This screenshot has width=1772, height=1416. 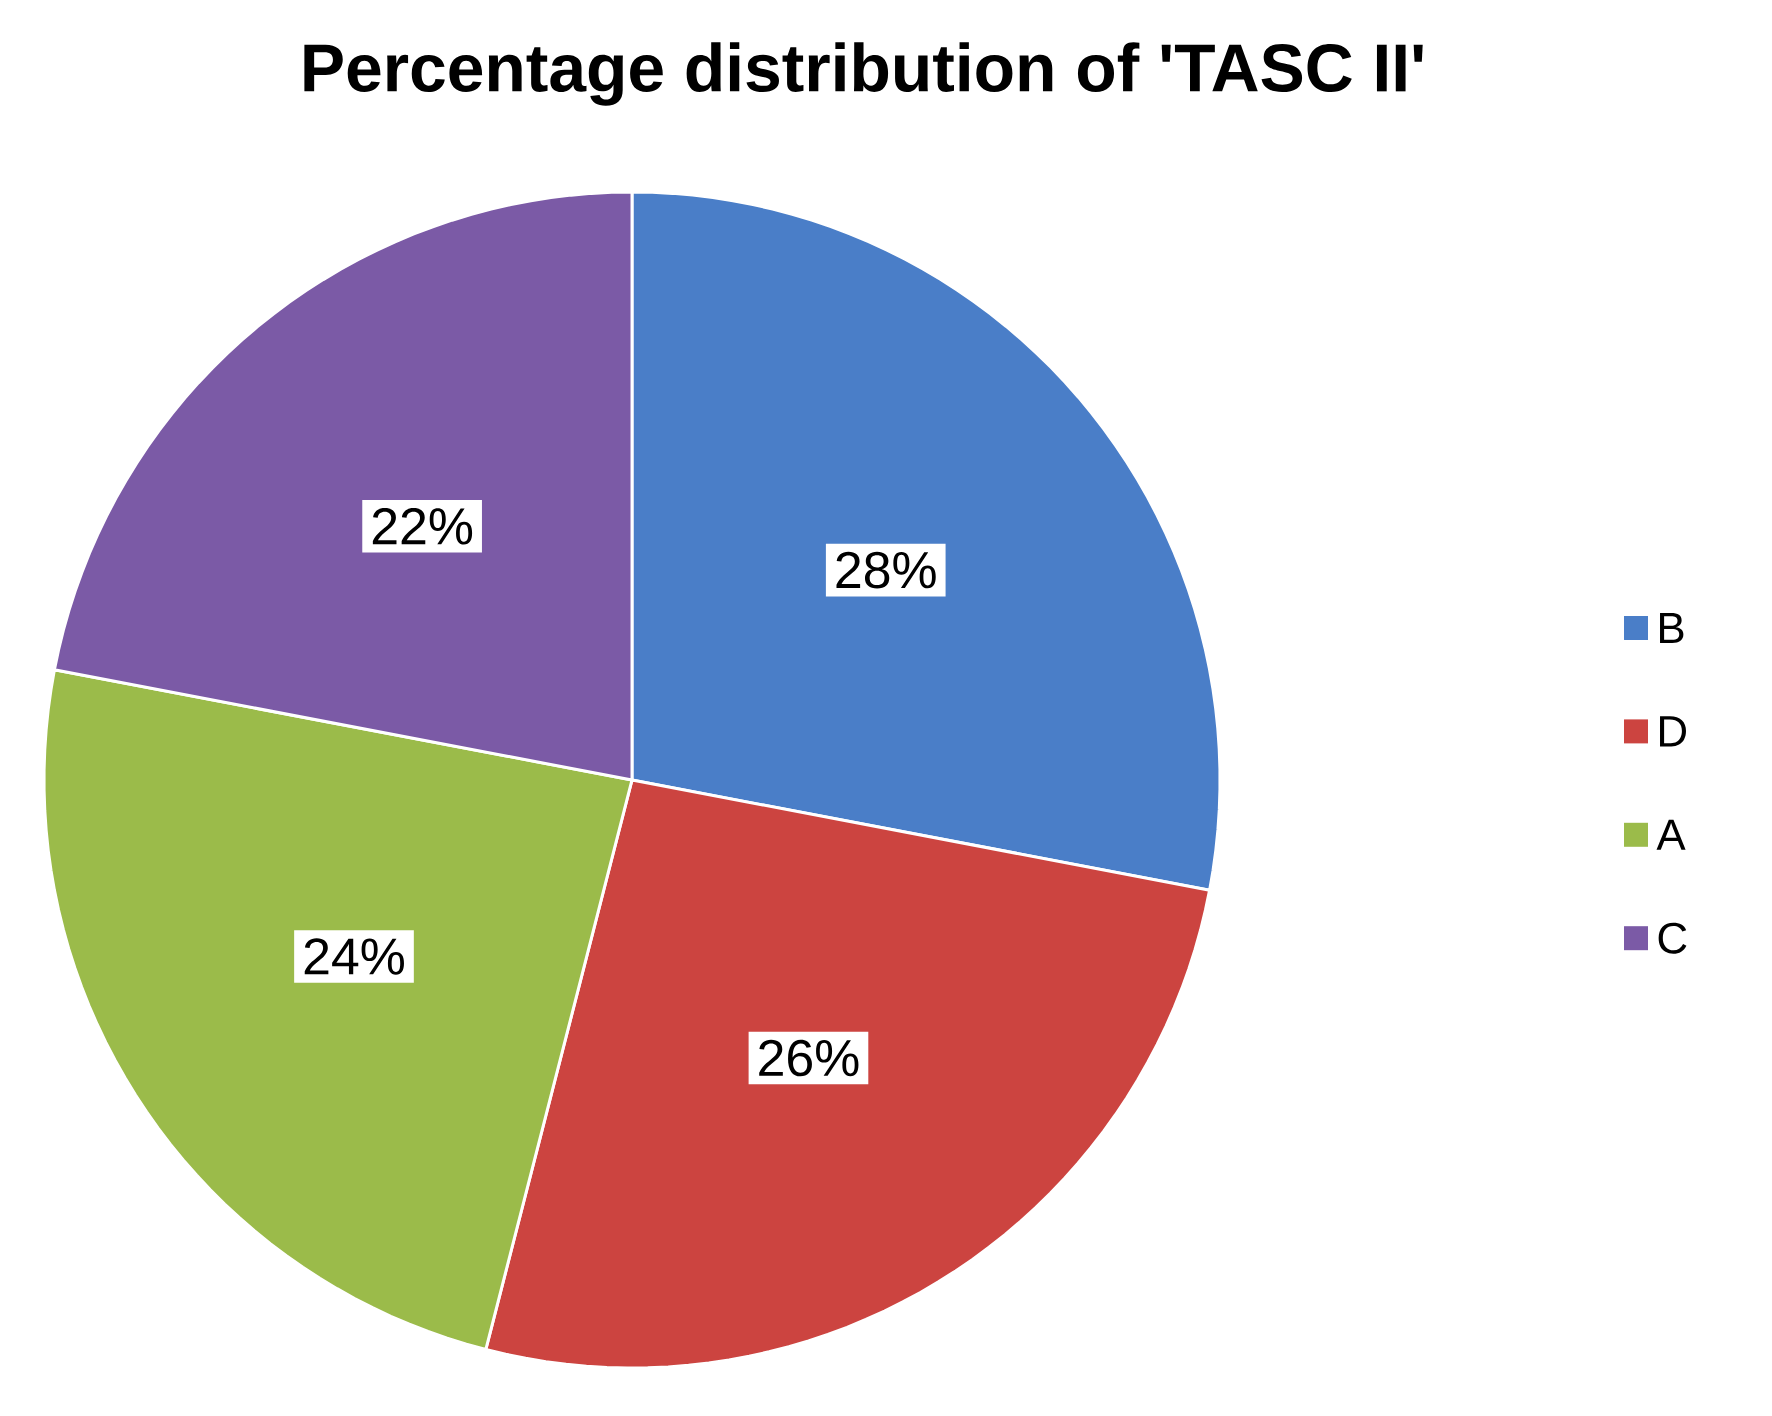 I want to click on chart-title: Percentage distribution of 'TASC II', so click(x=863, y=74).